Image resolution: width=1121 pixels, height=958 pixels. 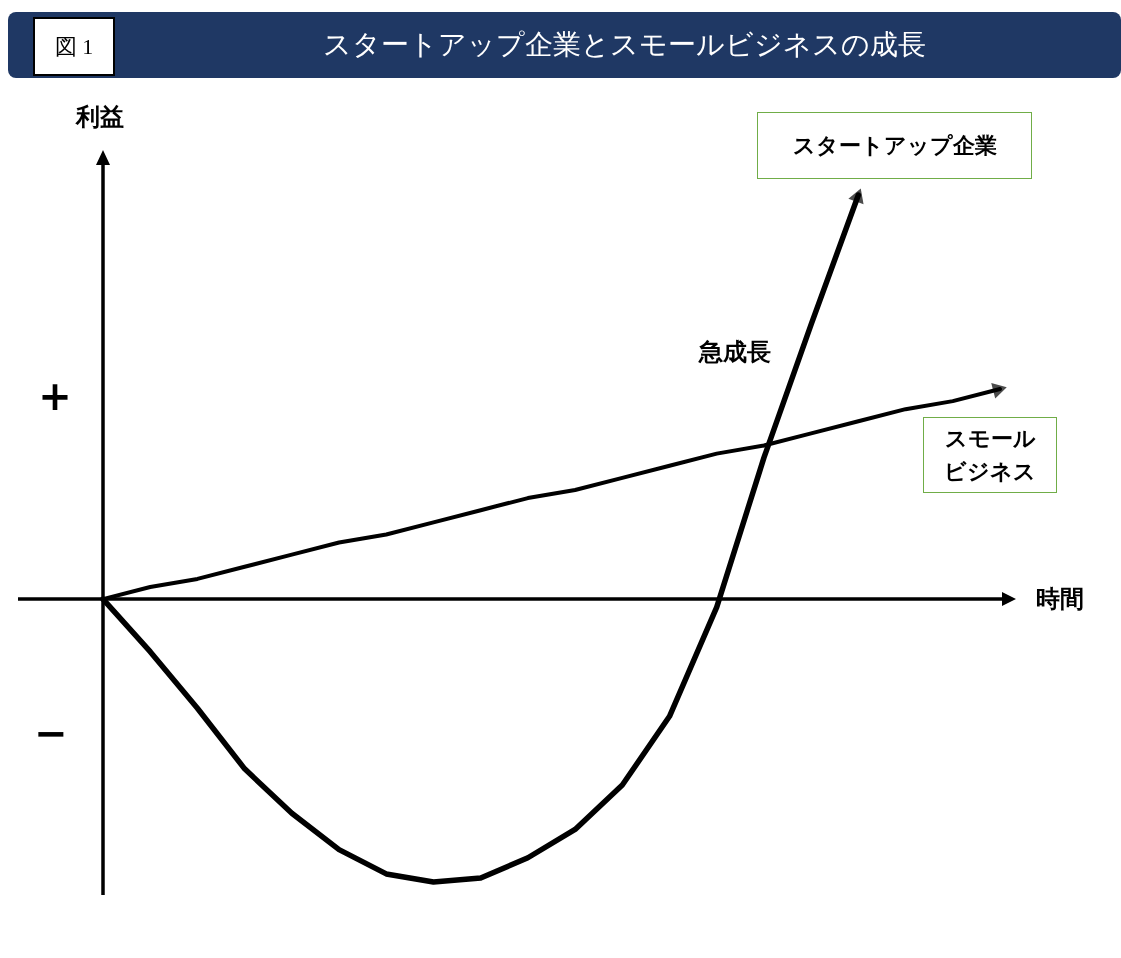 What do you see at coordinates (734, 352) in the screenshot?
I see `annotation: 急成長` at bounding box center [734, 352].